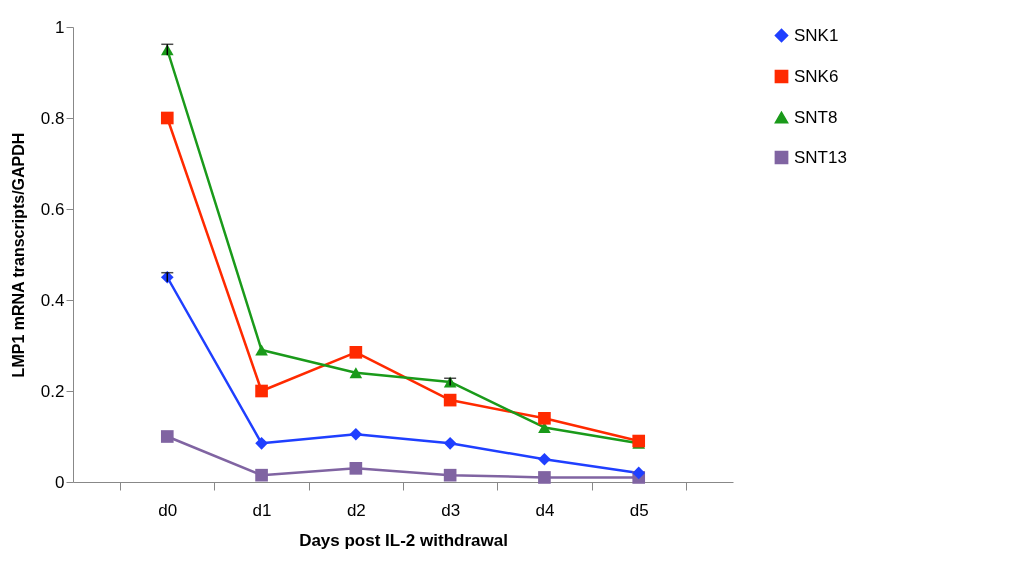 Image resolution: width=1026 pixels, height=573 pixels. What do you see at coordinates (816, 35) in the screenshot?
I see `legend-label: SNK1` at bounding box center [816, 35].